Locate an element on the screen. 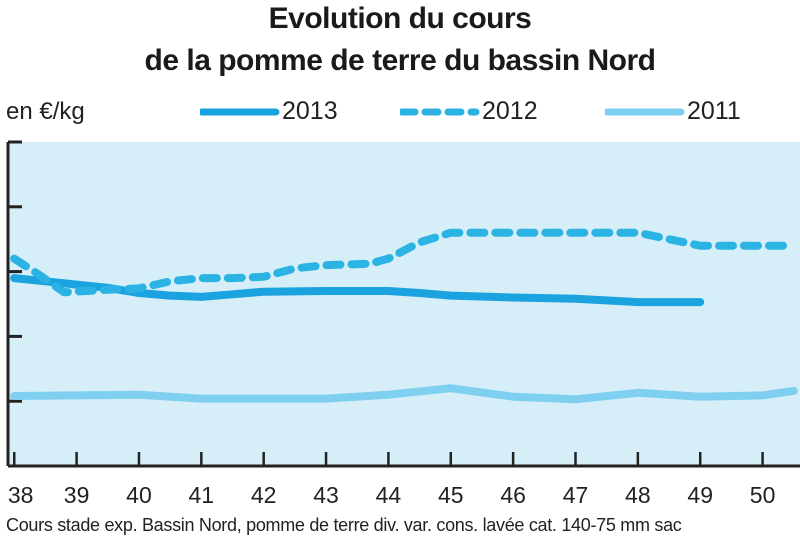  x-tick-label: 39 is located at coordinates (77, 495).